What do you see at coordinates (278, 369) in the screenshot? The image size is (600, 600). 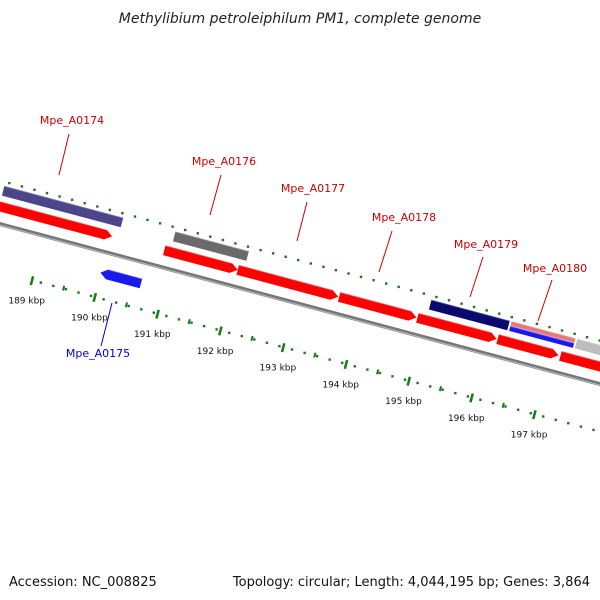 I see `tick-label-193kbp: 193 kbp` at bounding box center [278, 369].